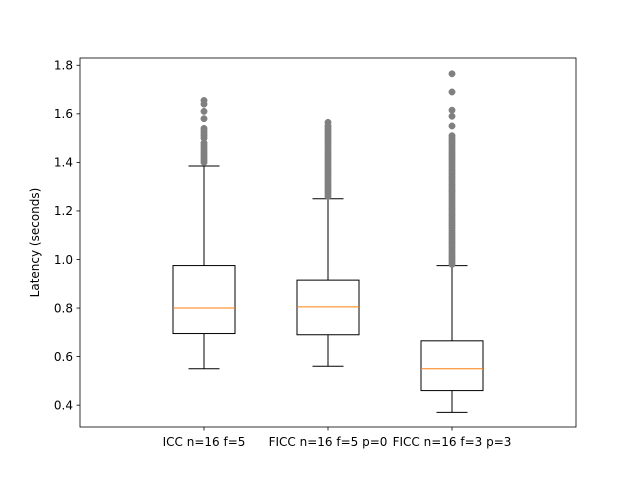 This screenshot has width=640, height=480. I want to click on y-tick-label: 1.8, so click(63, 66).